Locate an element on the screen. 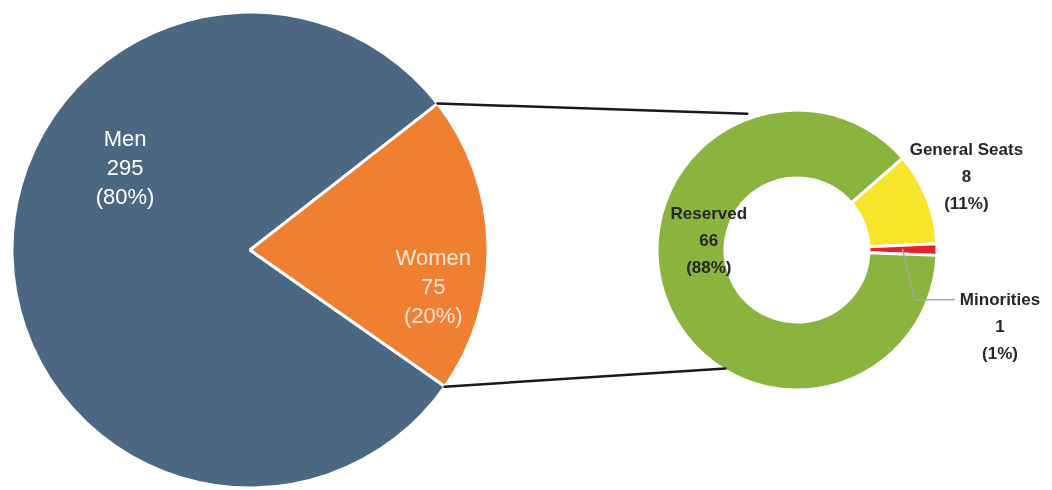 This screenshot has height=490, width=1052. data-label: 1 (1%) is located at coordinates (1000, 339).